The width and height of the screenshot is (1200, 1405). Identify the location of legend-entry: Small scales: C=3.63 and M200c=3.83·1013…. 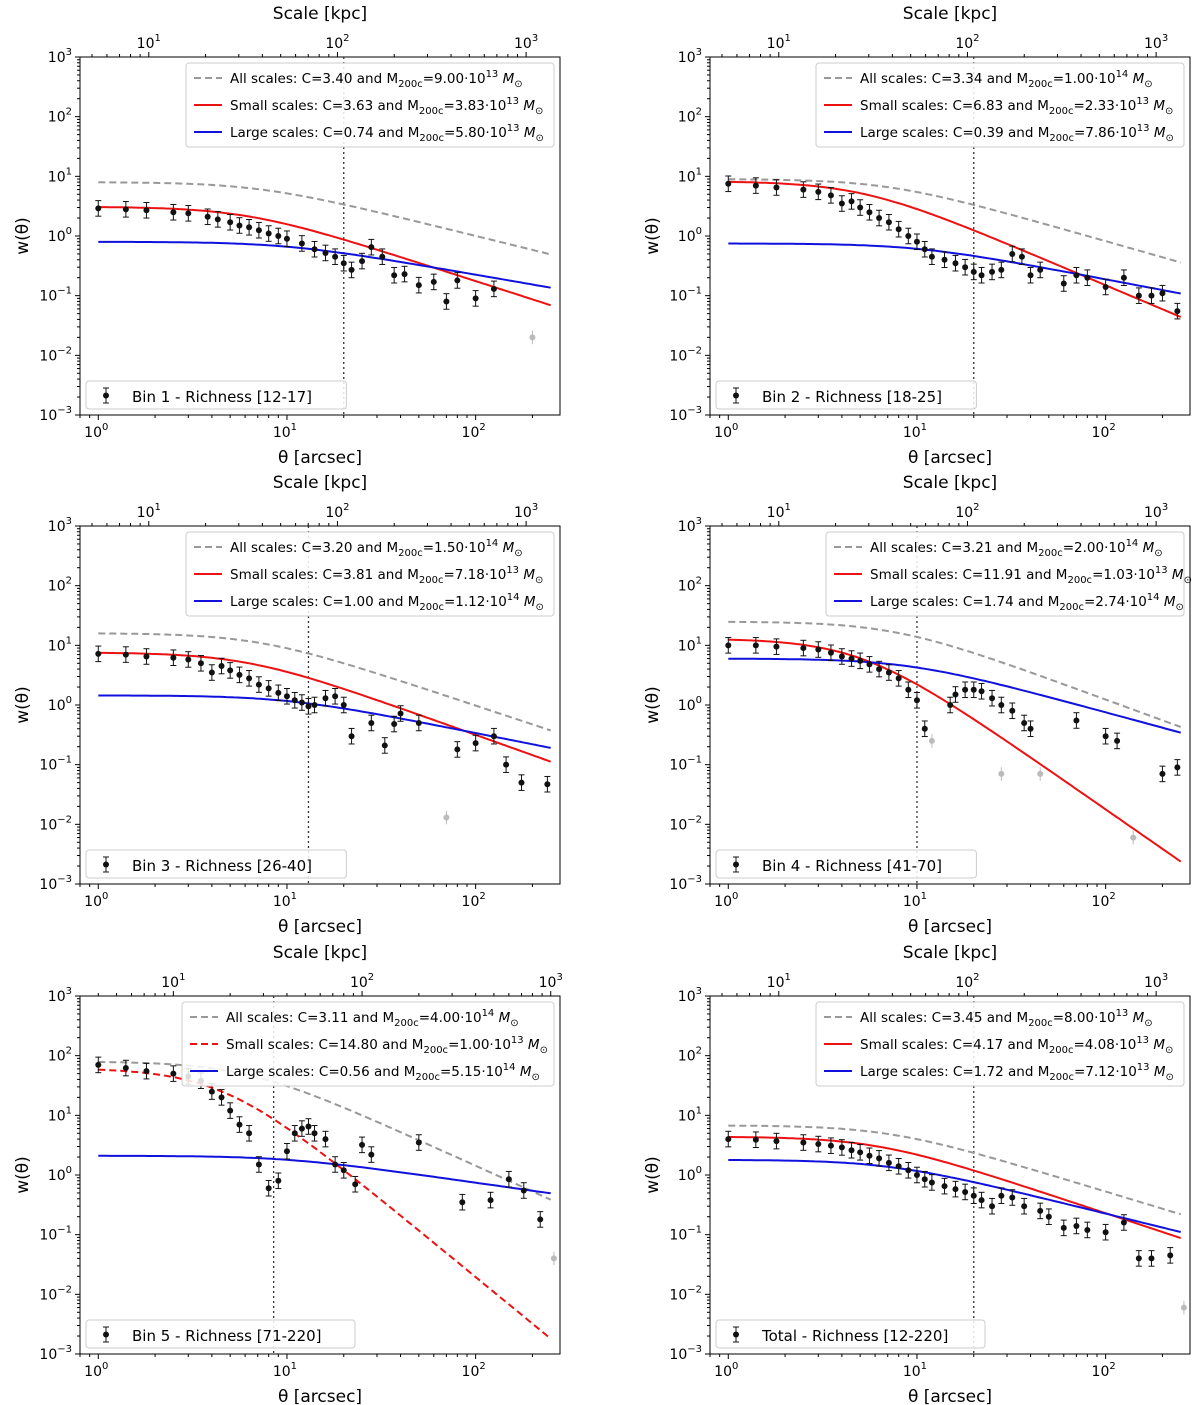
(386, 106).